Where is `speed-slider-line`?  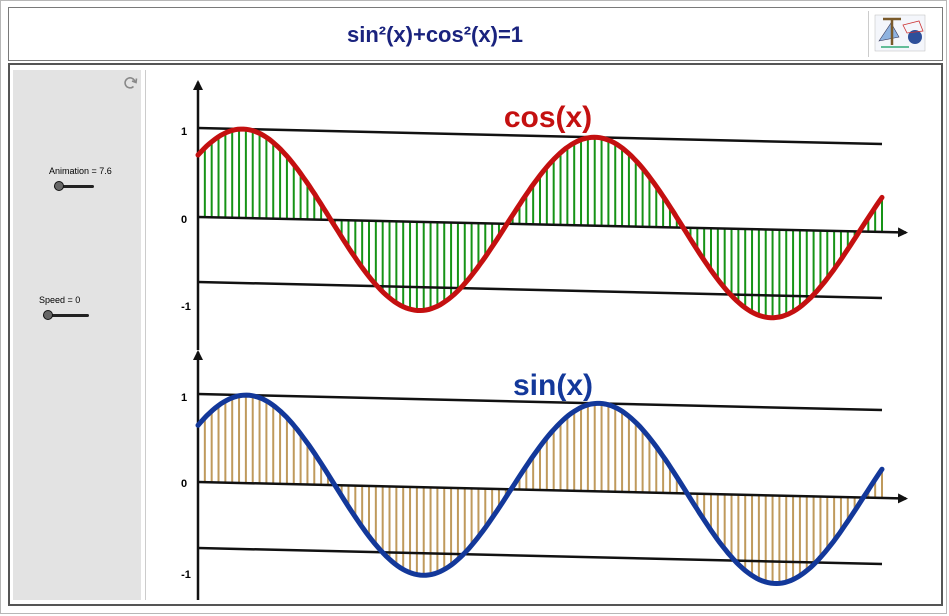
speed-slider-line is located at coordinates (66, 315).